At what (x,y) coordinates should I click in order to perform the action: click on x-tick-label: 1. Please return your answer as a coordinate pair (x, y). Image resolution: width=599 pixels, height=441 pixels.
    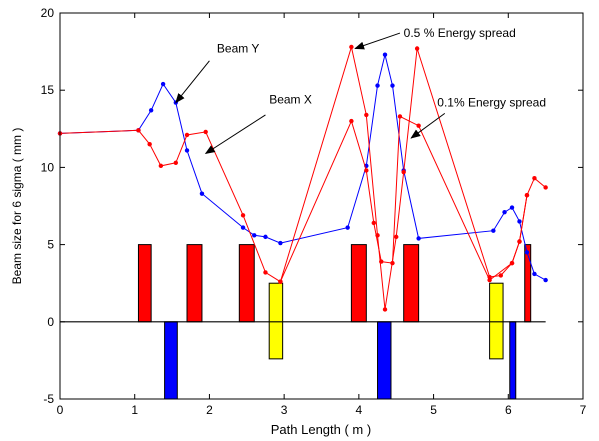
    Looking at the image, I should click on (134, 410).